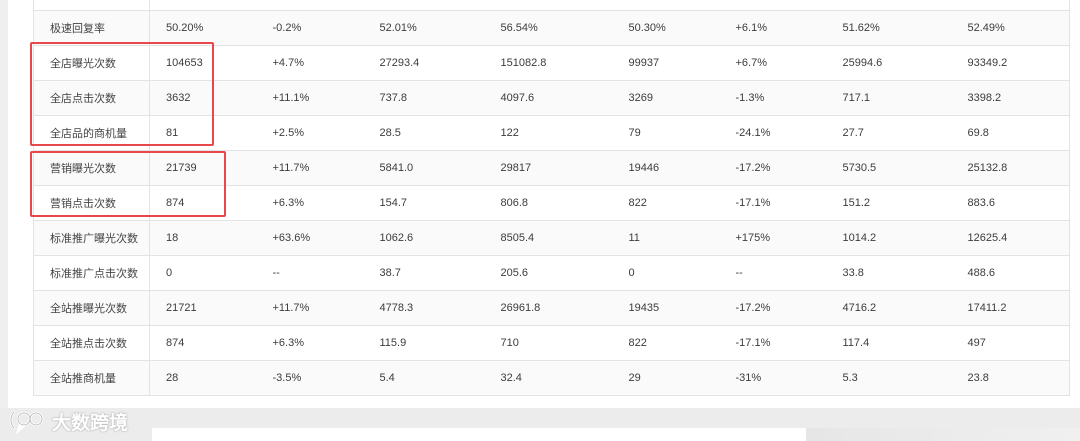 The width and height of the screenshot is (1080, 441). I want to click on metric-value: 26961.8, so click(548, 308).